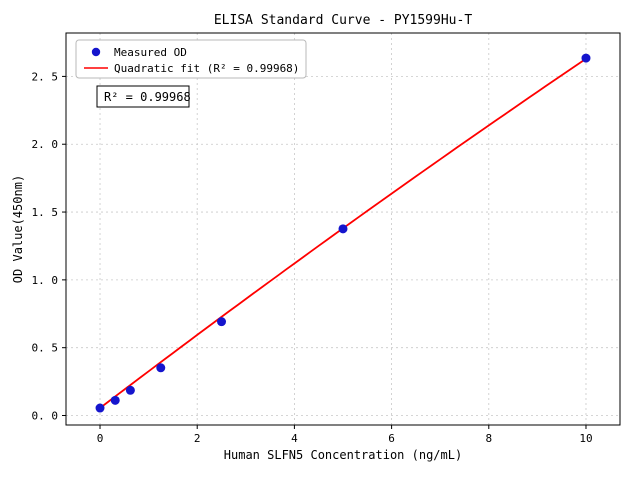  Describe the element at coordinates (391, 438) in the screenshot. I see `x-tick-label: 6` at that location.